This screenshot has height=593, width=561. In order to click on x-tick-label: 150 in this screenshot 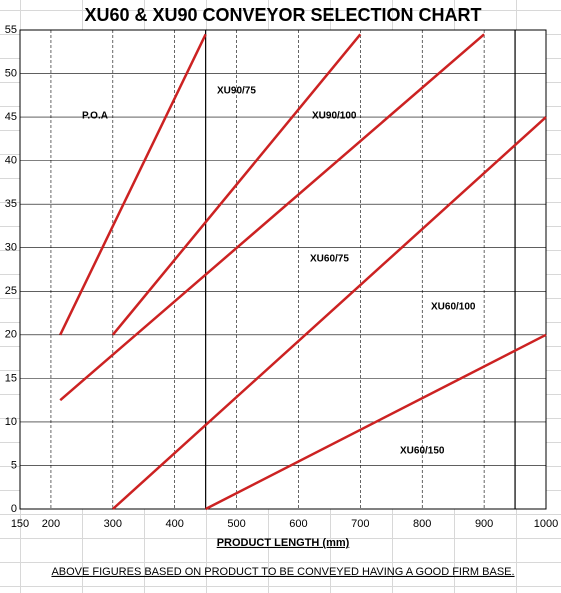, I will do `click(20, 524)`.